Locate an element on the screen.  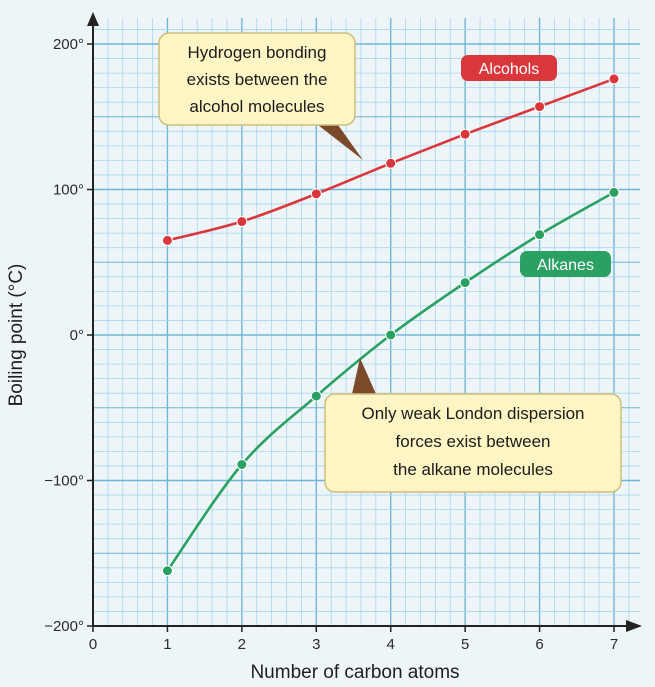
alkanes-label: Alkanes is located at coordinates (565, 265).